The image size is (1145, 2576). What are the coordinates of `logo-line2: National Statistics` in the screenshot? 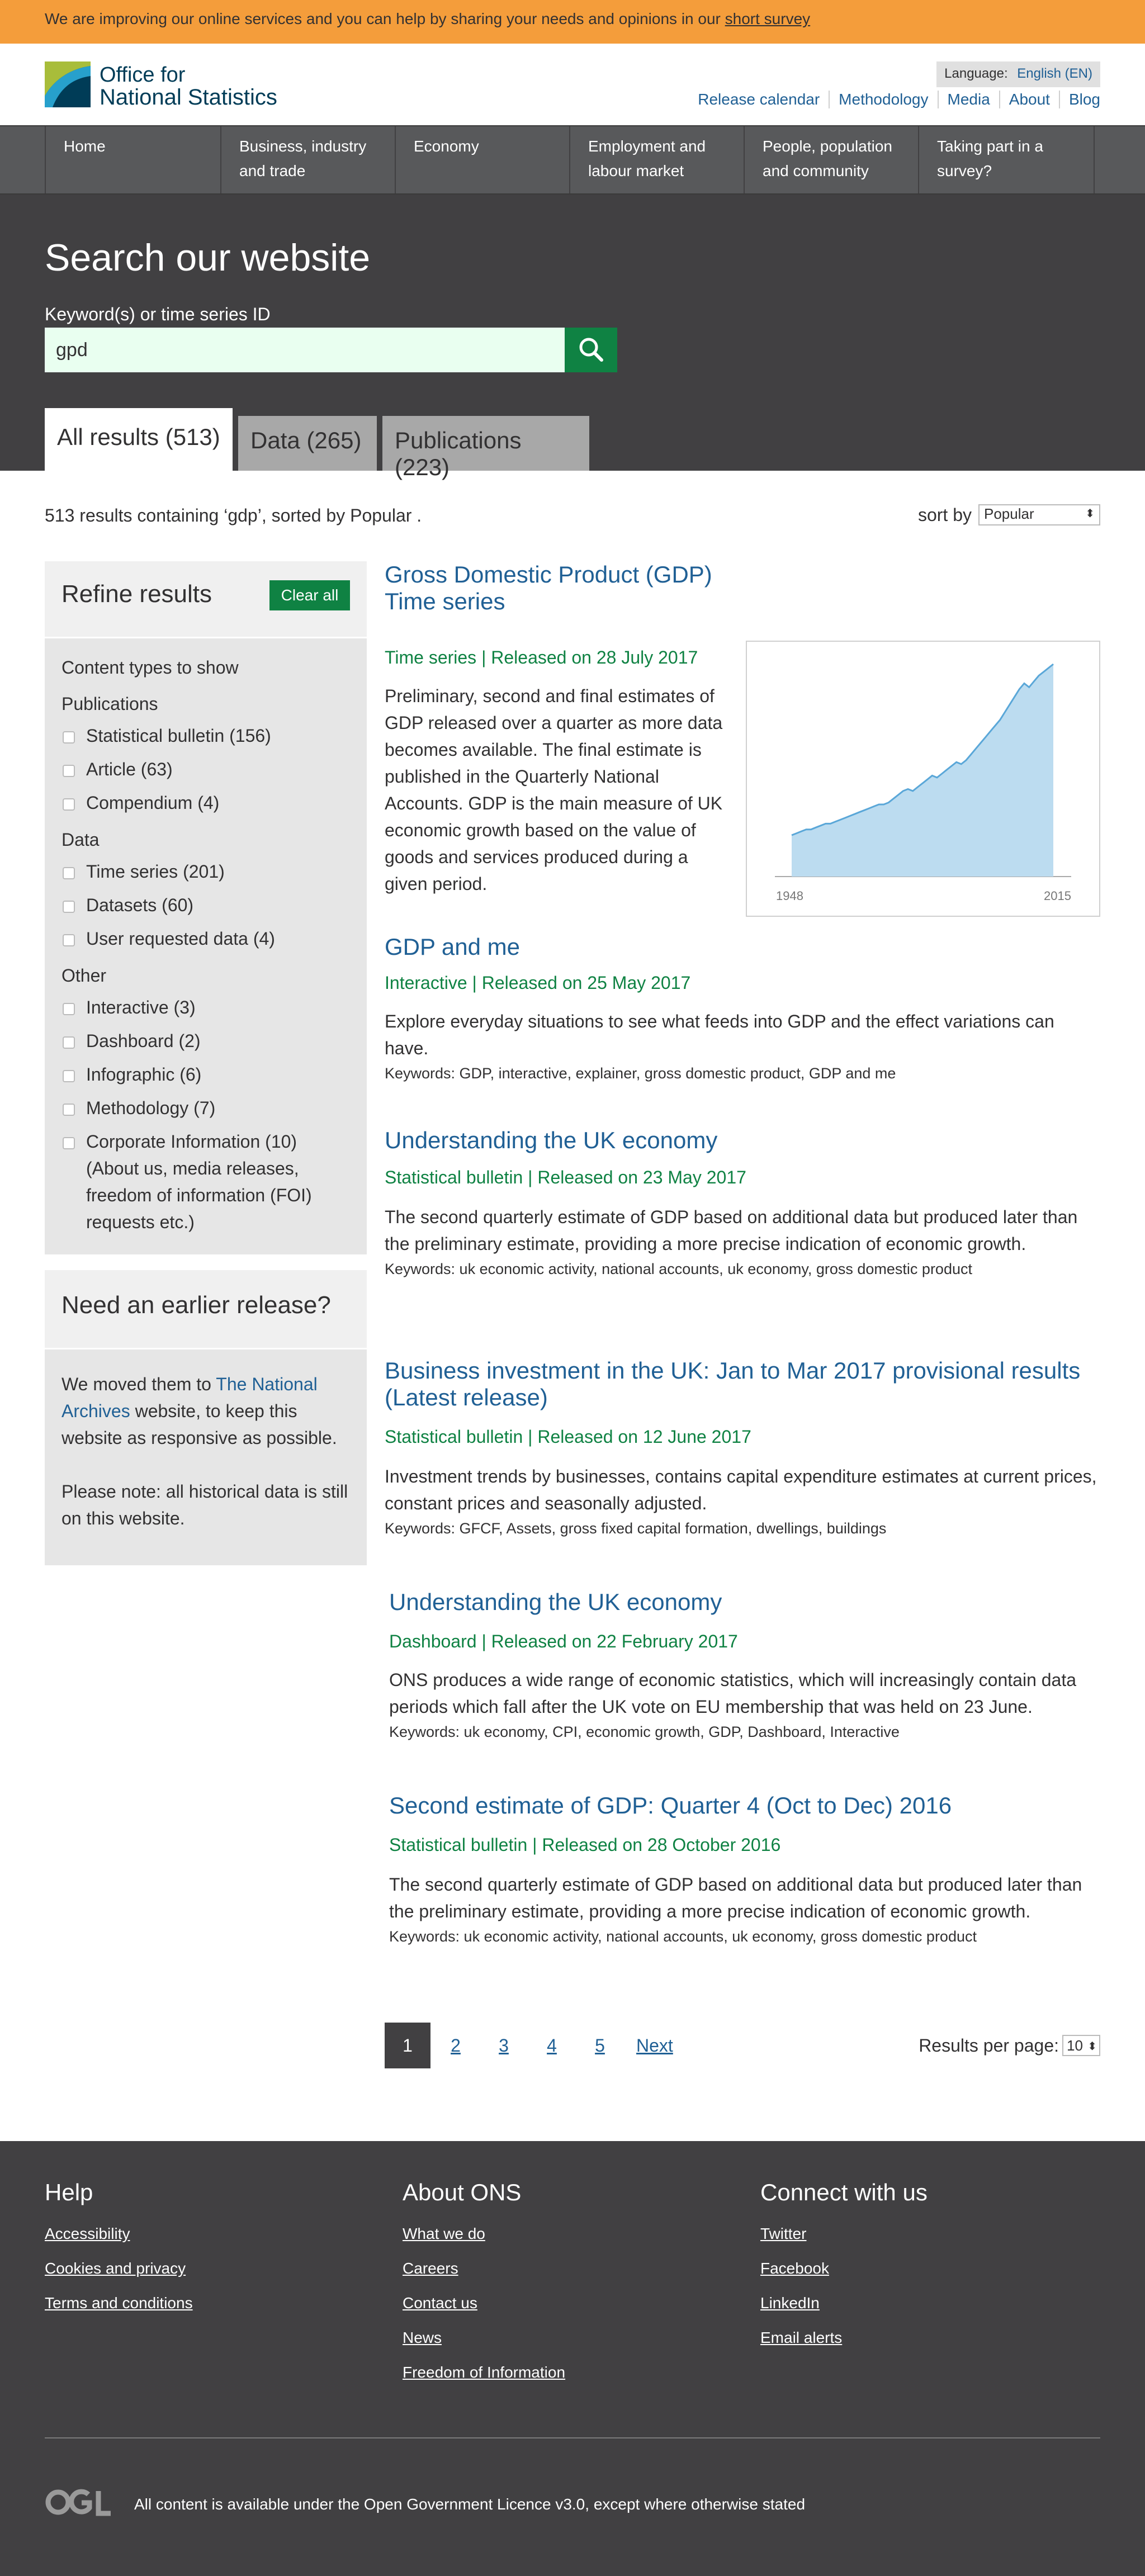 It's located at (188, 97).